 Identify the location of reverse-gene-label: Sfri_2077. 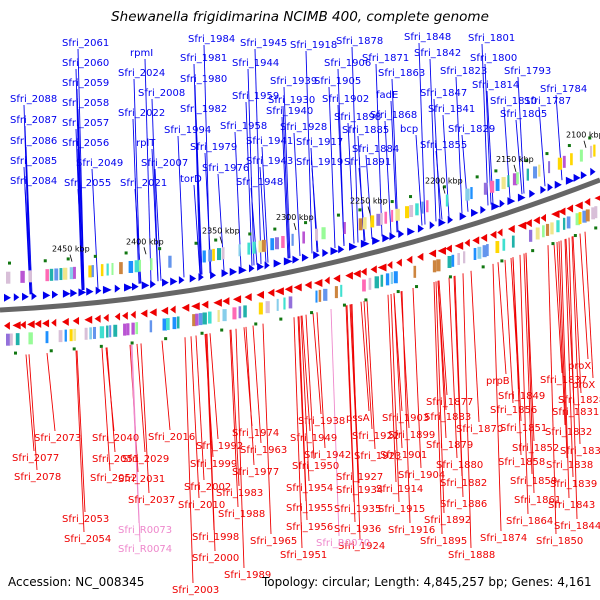
(35, 458).